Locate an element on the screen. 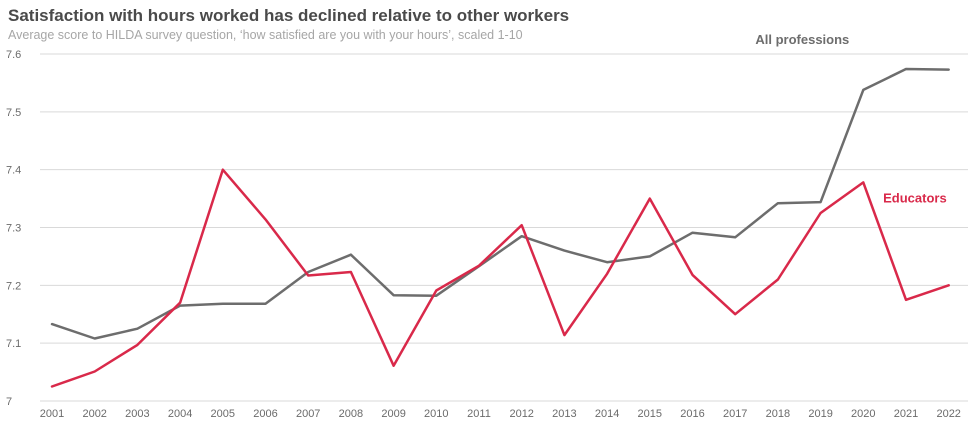 This screenshot has width=980, height=426. x-tick-label: 2011 is located at coordinates (479, 414).